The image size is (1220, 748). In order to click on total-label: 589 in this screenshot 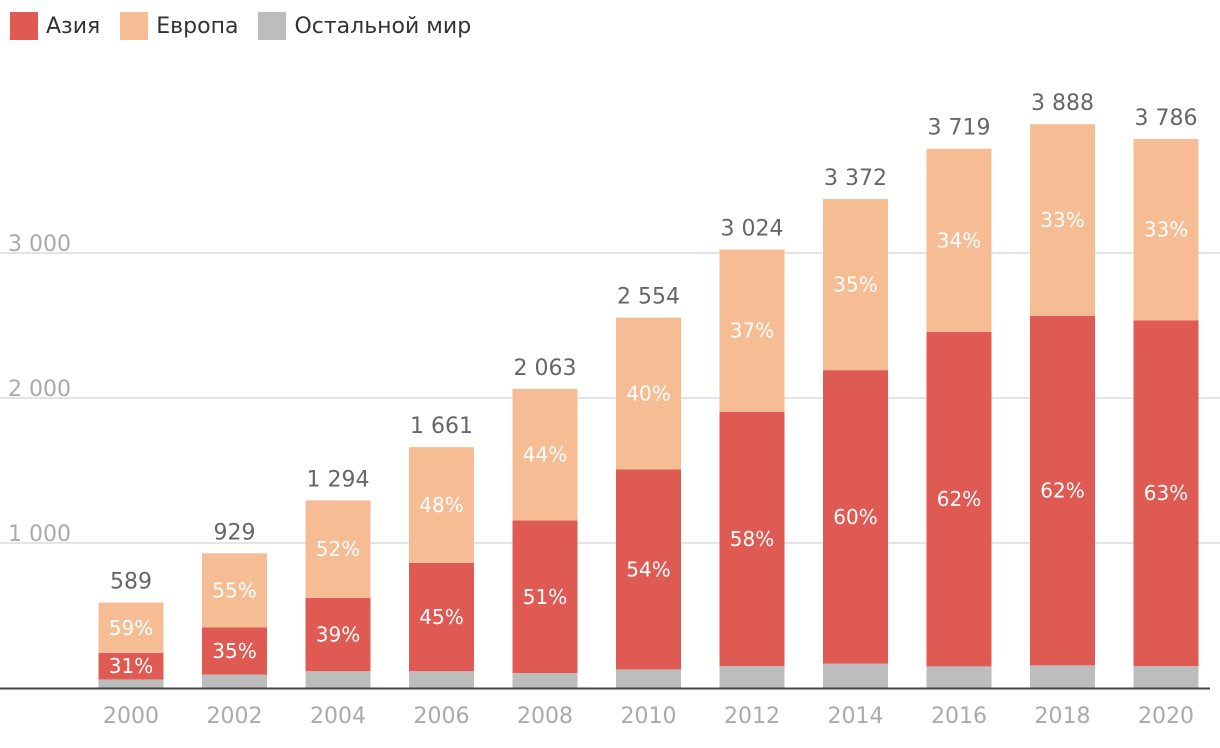, I will do `click(131, 582)`.